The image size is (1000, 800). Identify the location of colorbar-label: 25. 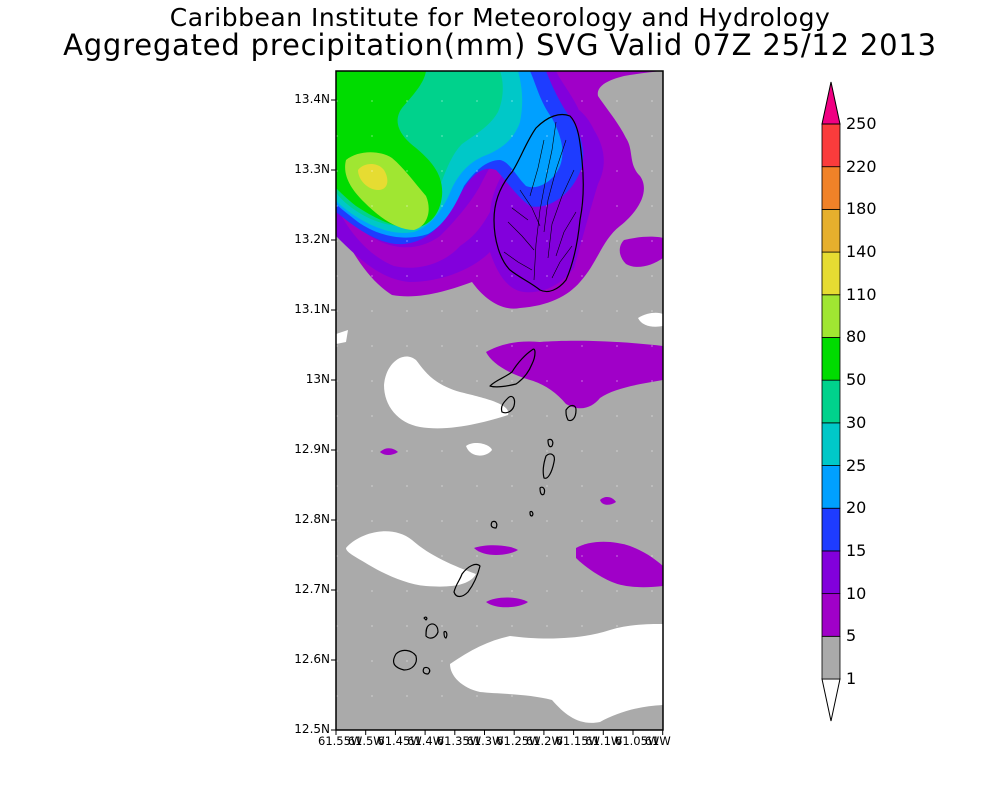
(856, 465).